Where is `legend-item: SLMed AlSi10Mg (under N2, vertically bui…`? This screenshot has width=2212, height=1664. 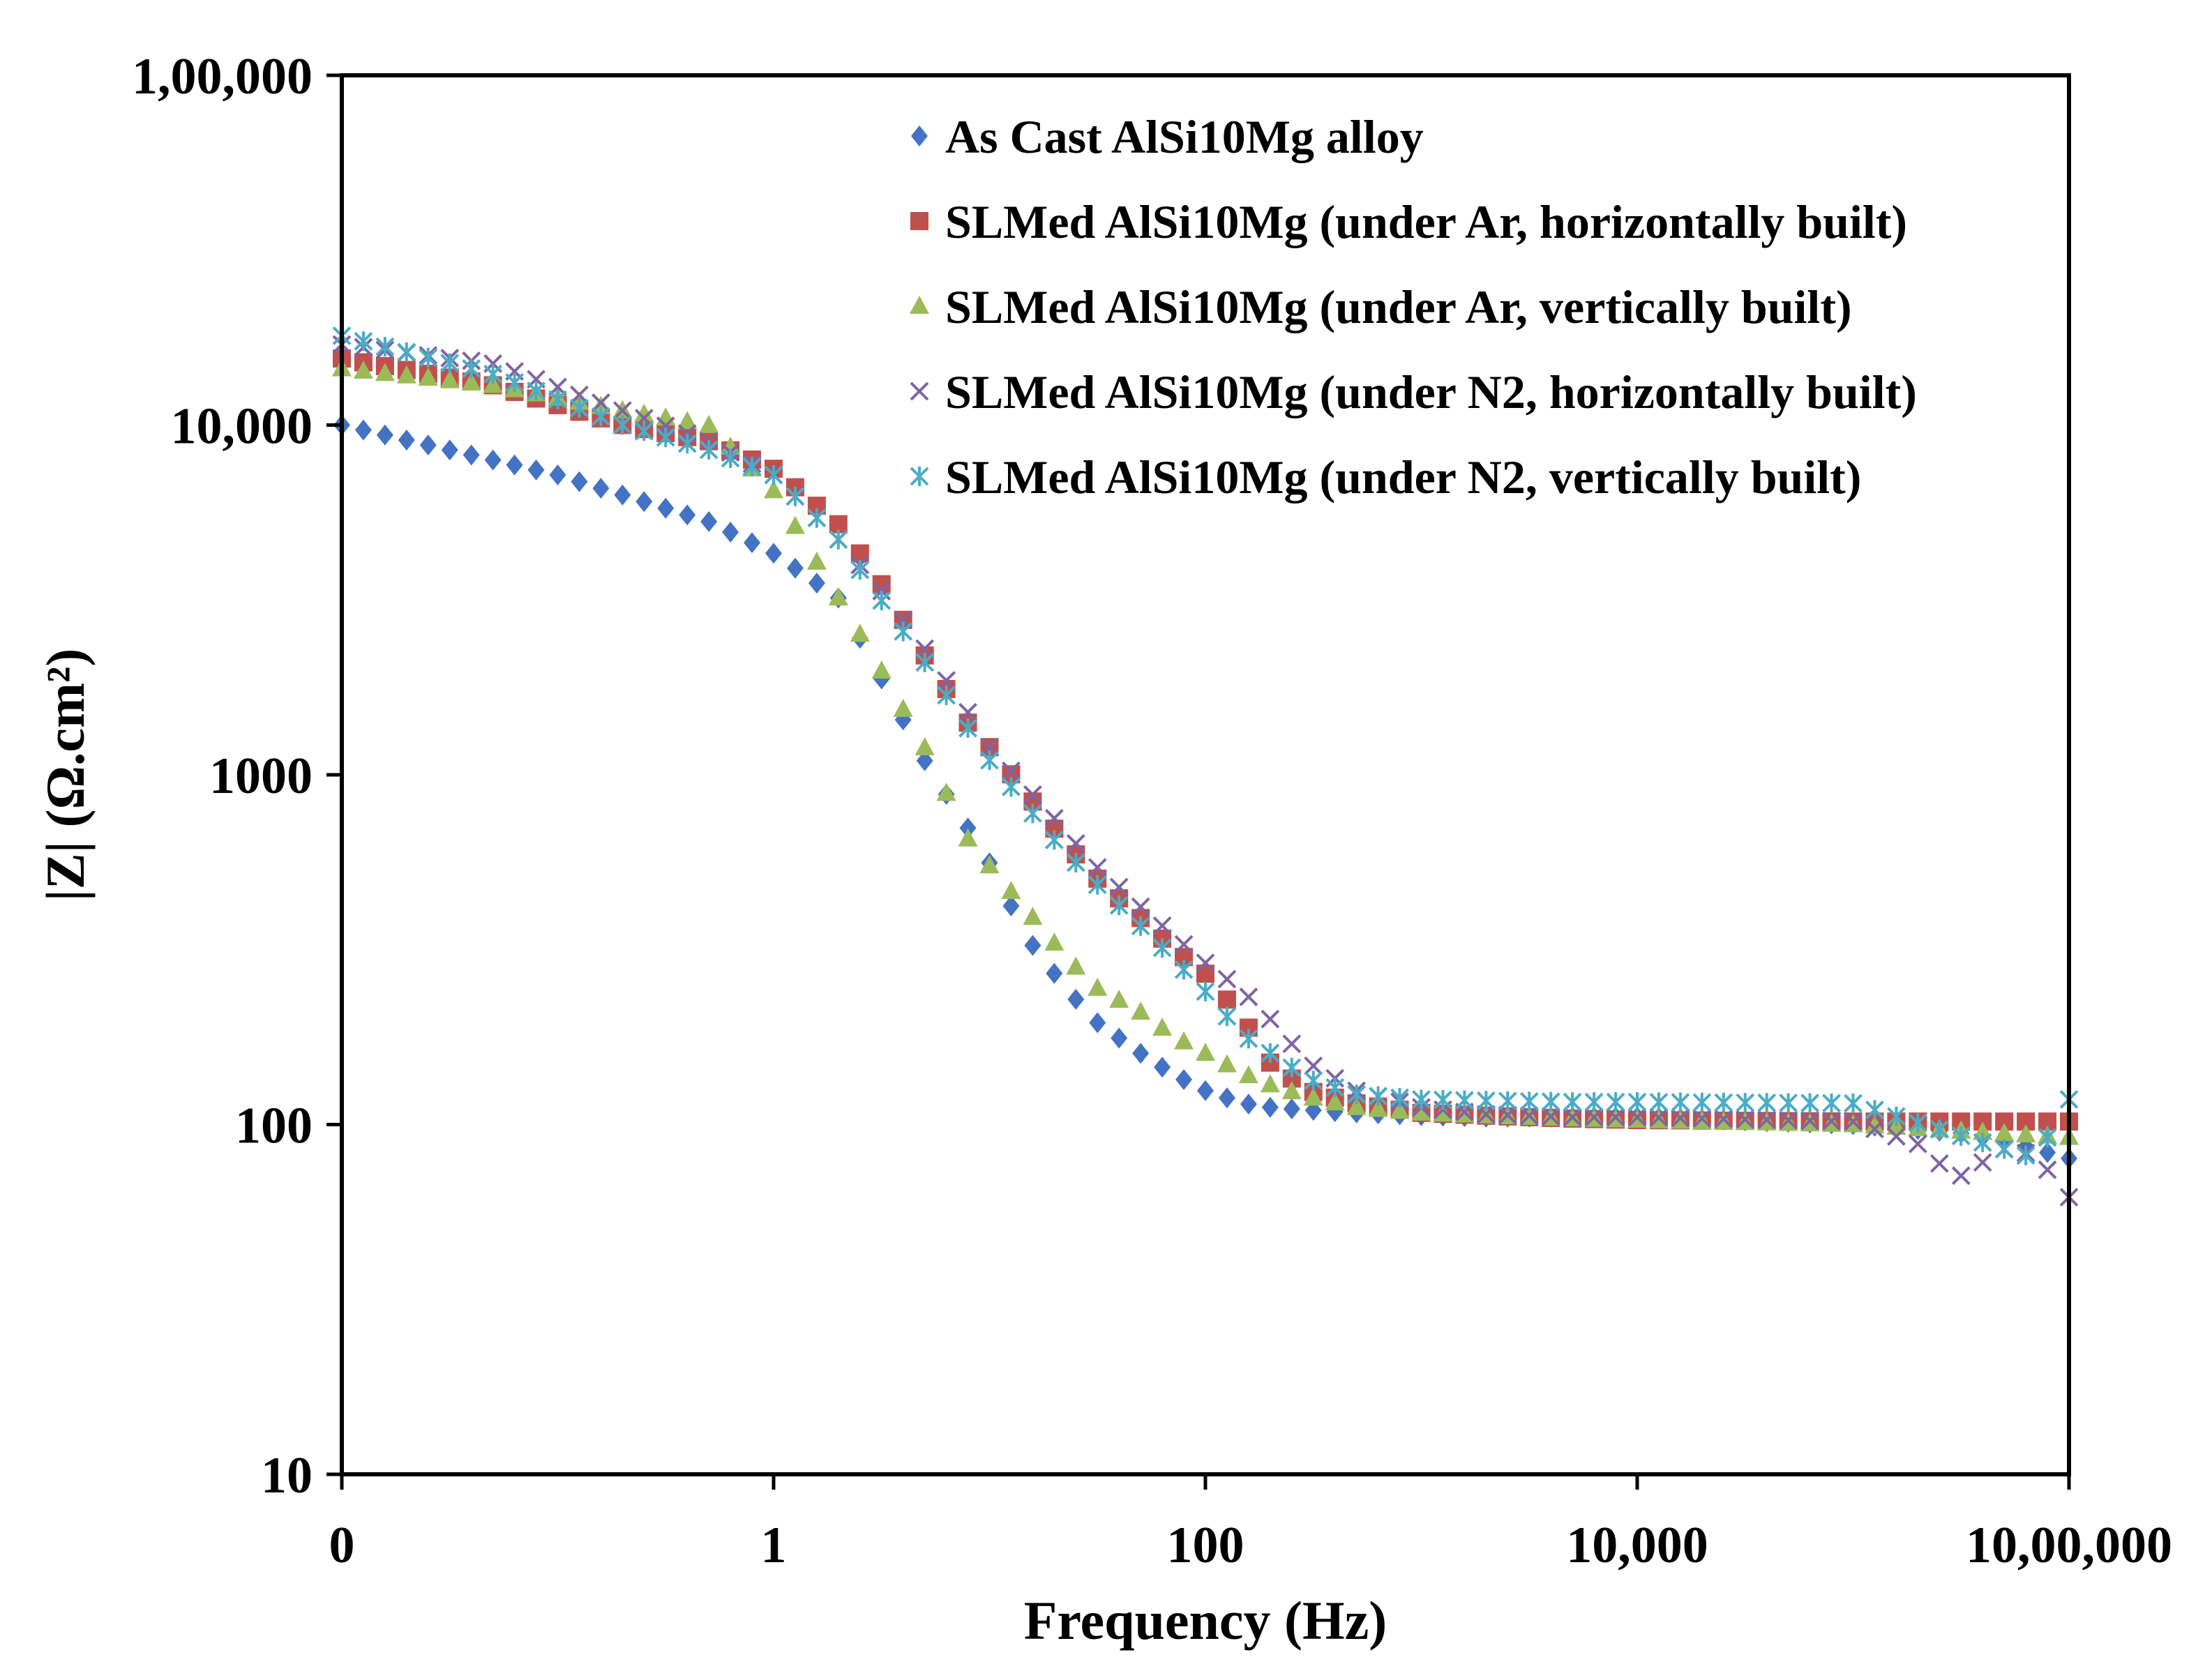
legend-item: SLMed AlSi10Mg (under N2, vertically bui… is located at coordinates (1386, 477).